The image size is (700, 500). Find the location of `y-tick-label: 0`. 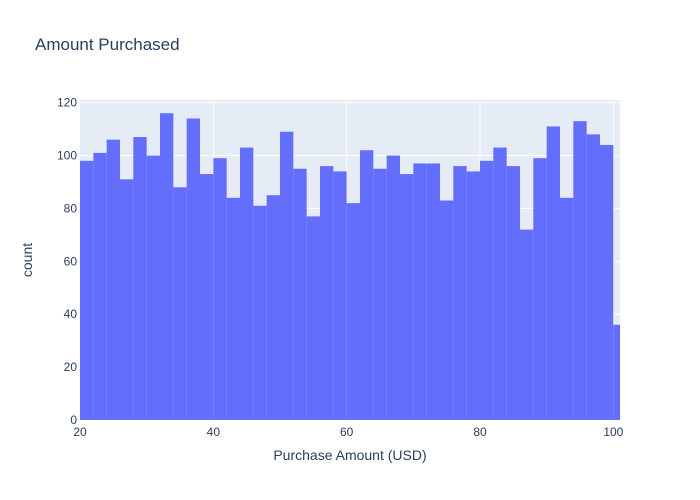

y-tick-label: 0 is located at coordinates (73, 420).